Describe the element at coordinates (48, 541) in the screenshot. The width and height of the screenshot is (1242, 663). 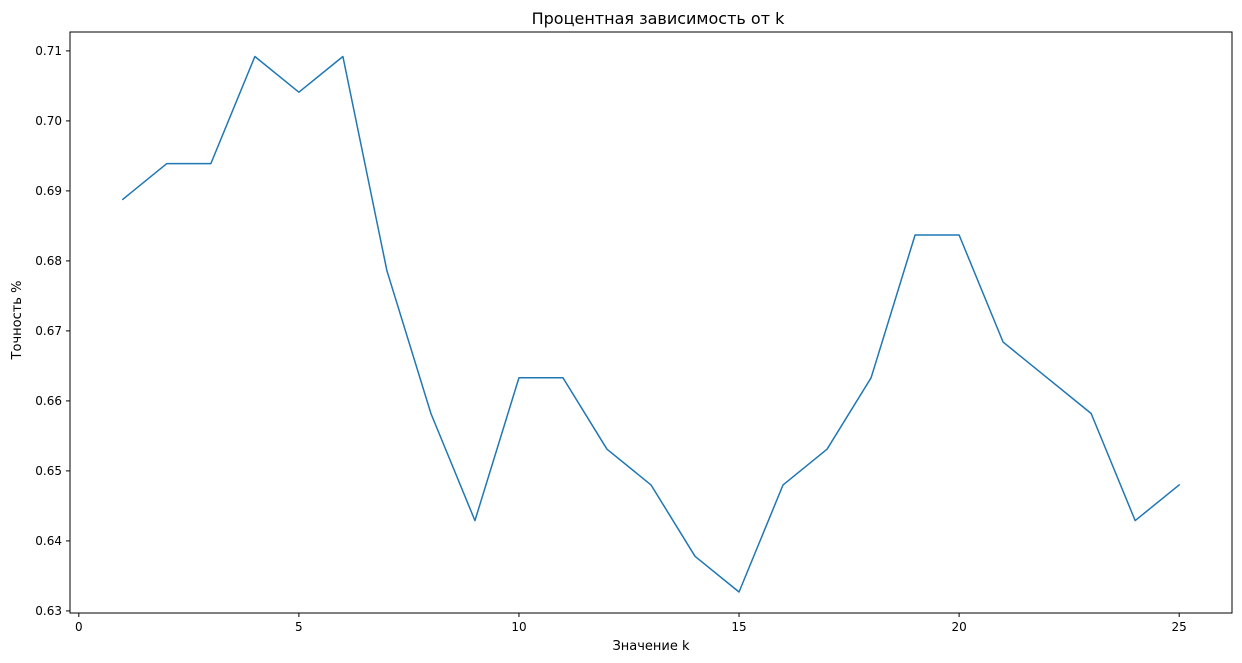
I see `y-tick-label: 0.64` at that location.